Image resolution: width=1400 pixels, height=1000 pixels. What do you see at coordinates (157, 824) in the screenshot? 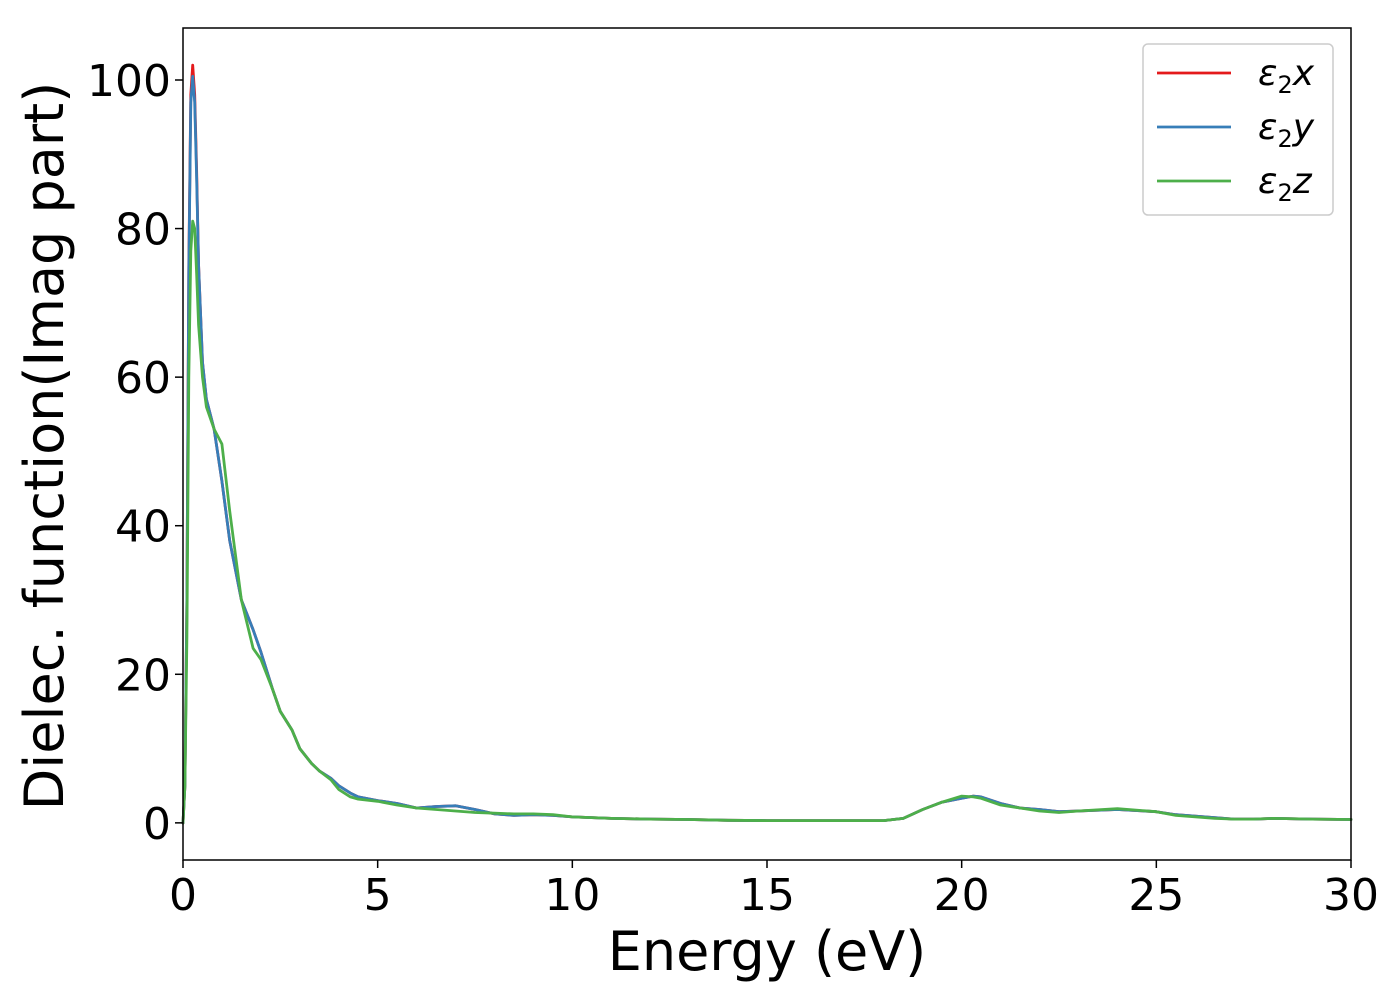
I see `y-tick-label: 0` at bounding box center [157, 824].